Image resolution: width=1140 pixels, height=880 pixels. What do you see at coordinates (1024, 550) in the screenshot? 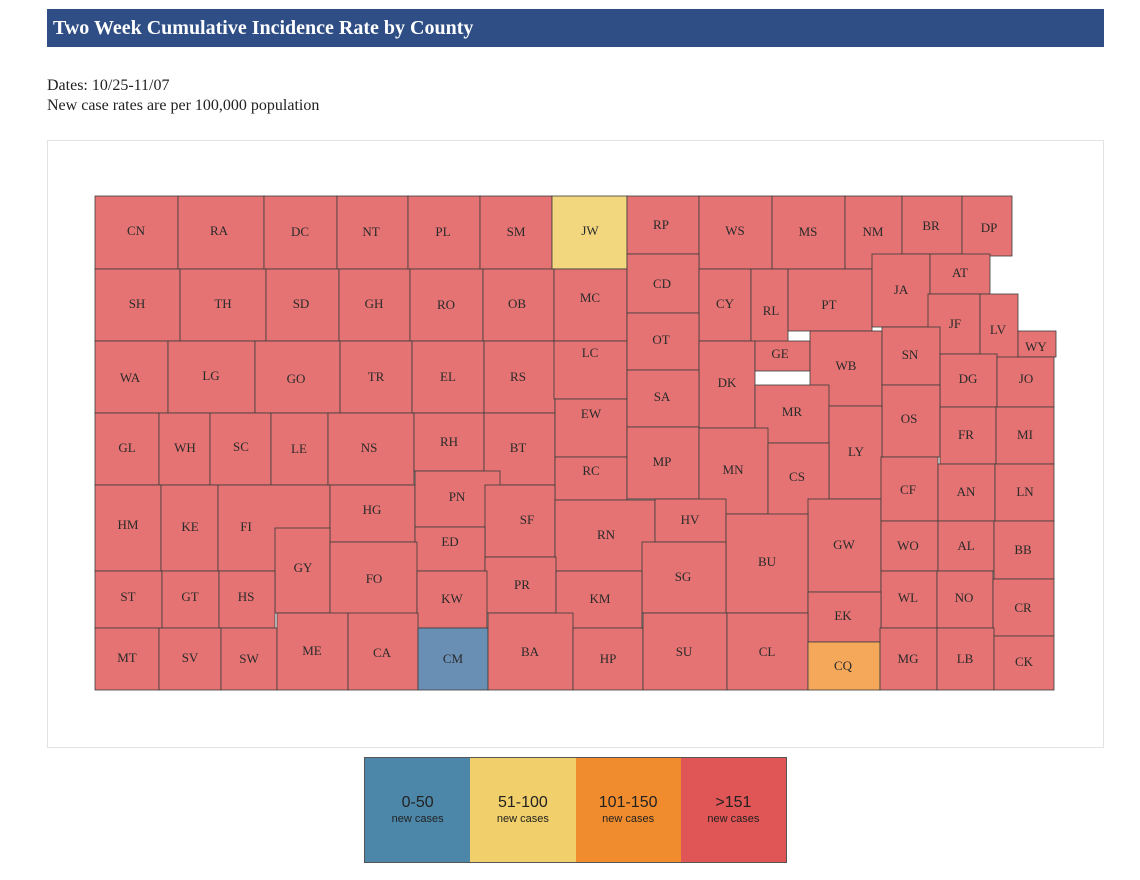
I see `county-bb` at bounding box center [1024, 550].